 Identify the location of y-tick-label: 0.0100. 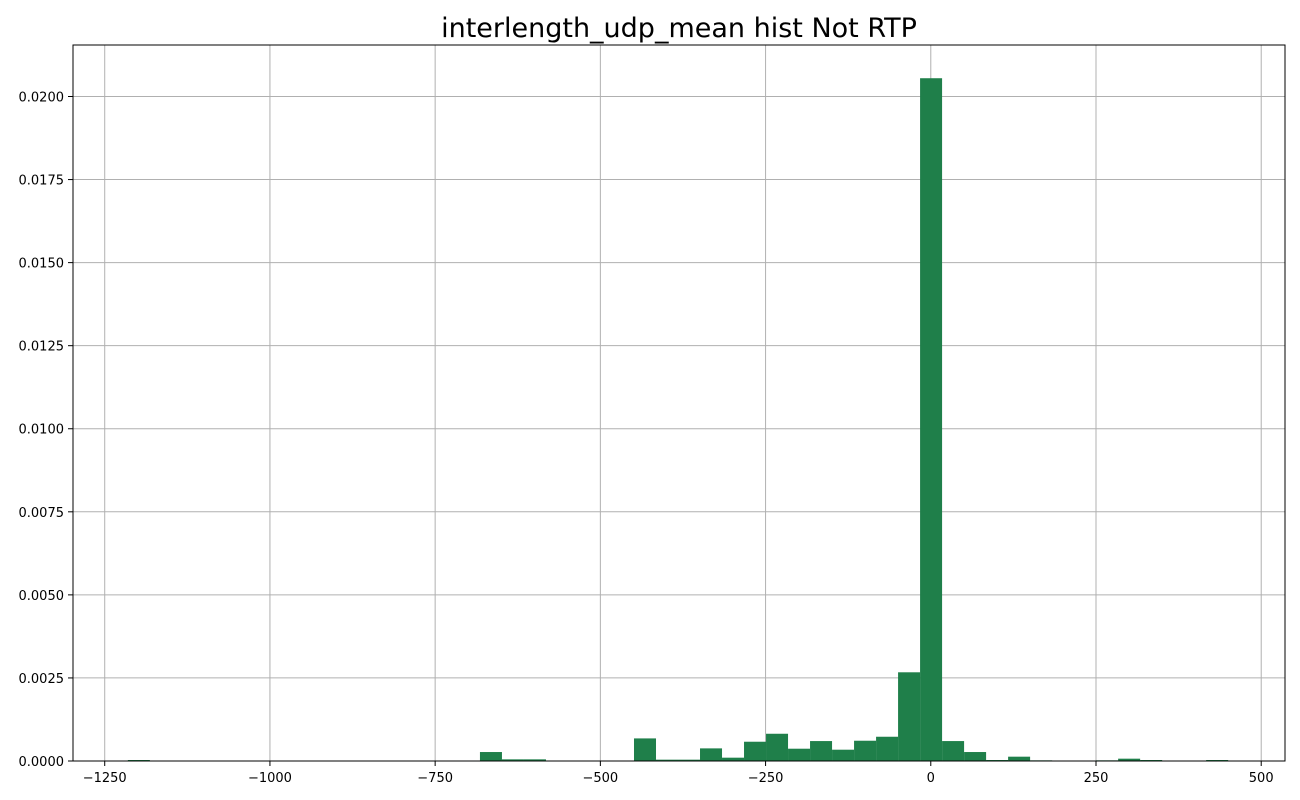
(42, 430).